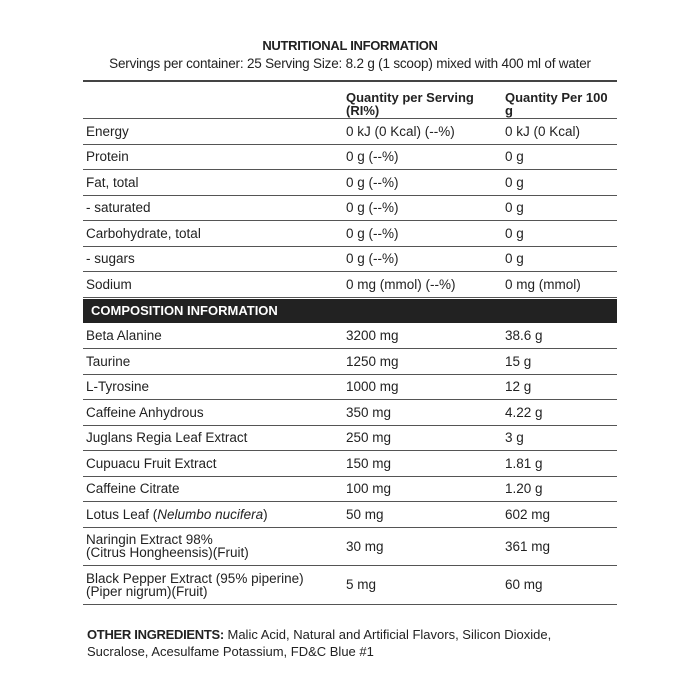 The width and height of the screenshot is (700, 700). Describe the element at coordinates (369, 438) in the screenshot. I see `row-per-serving: 250 mg` at that location.